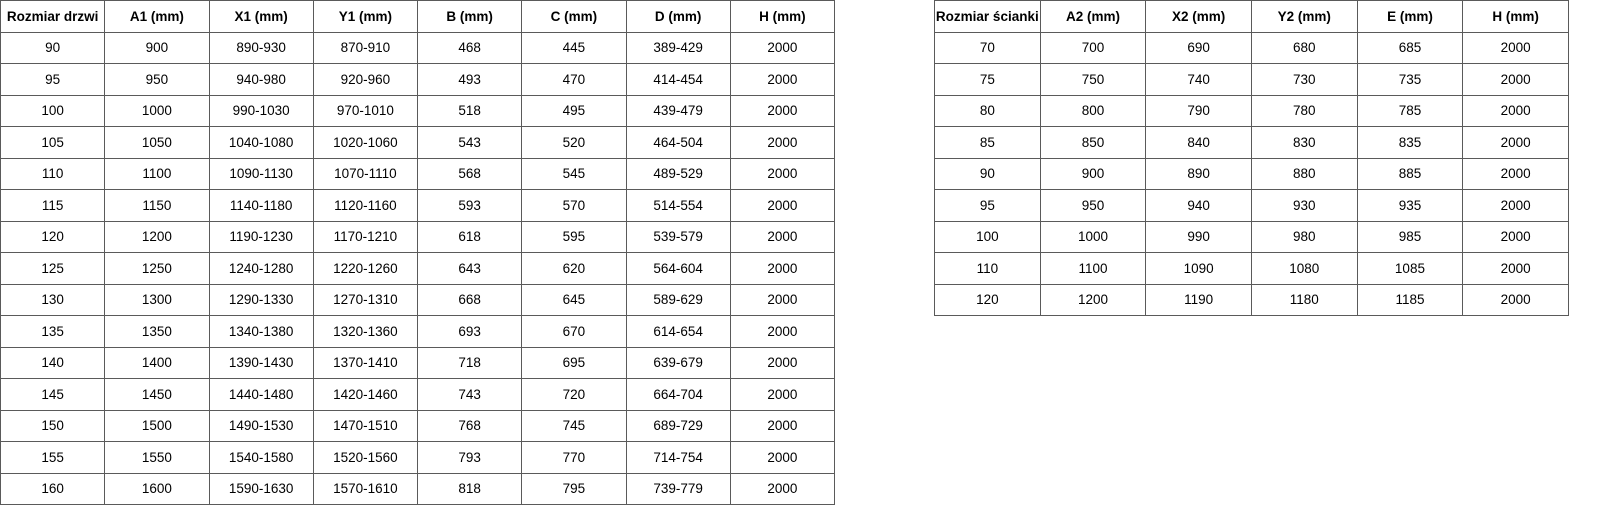 This screenshot has width=1600, height=514. I want to click on table-cell: 664-704, so click(678, 394).